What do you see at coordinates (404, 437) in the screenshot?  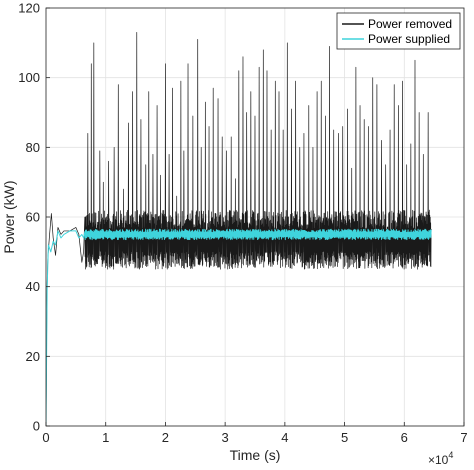 I see `x-tick-label-6: 6` at bounding box center [404, 437].